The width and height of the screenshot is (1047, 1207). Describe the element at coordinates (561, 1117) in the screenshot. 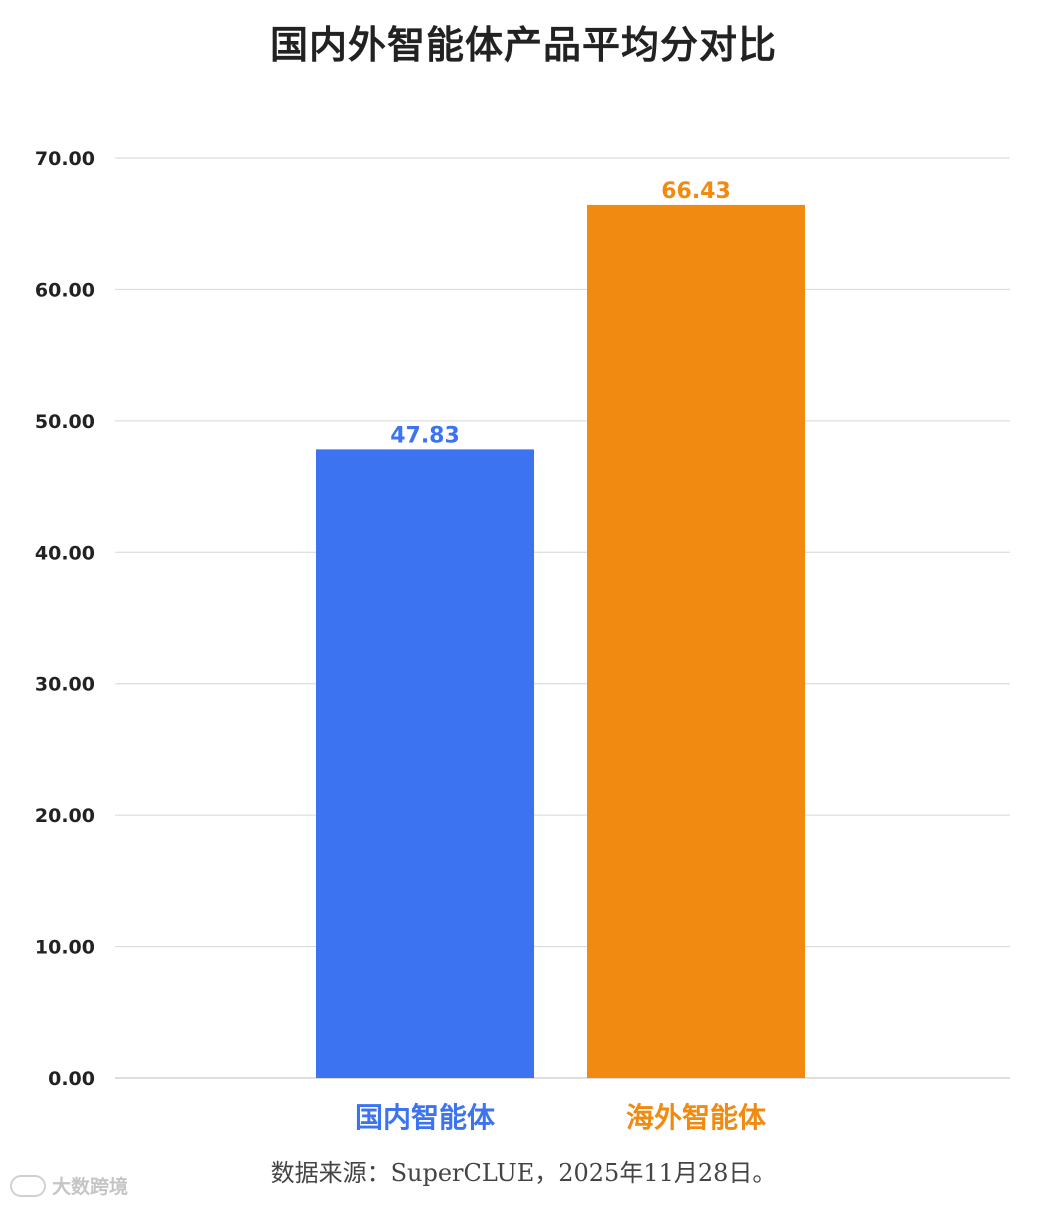

I see `x-axis-categories: 国内智能体 海外智能体` at that location.